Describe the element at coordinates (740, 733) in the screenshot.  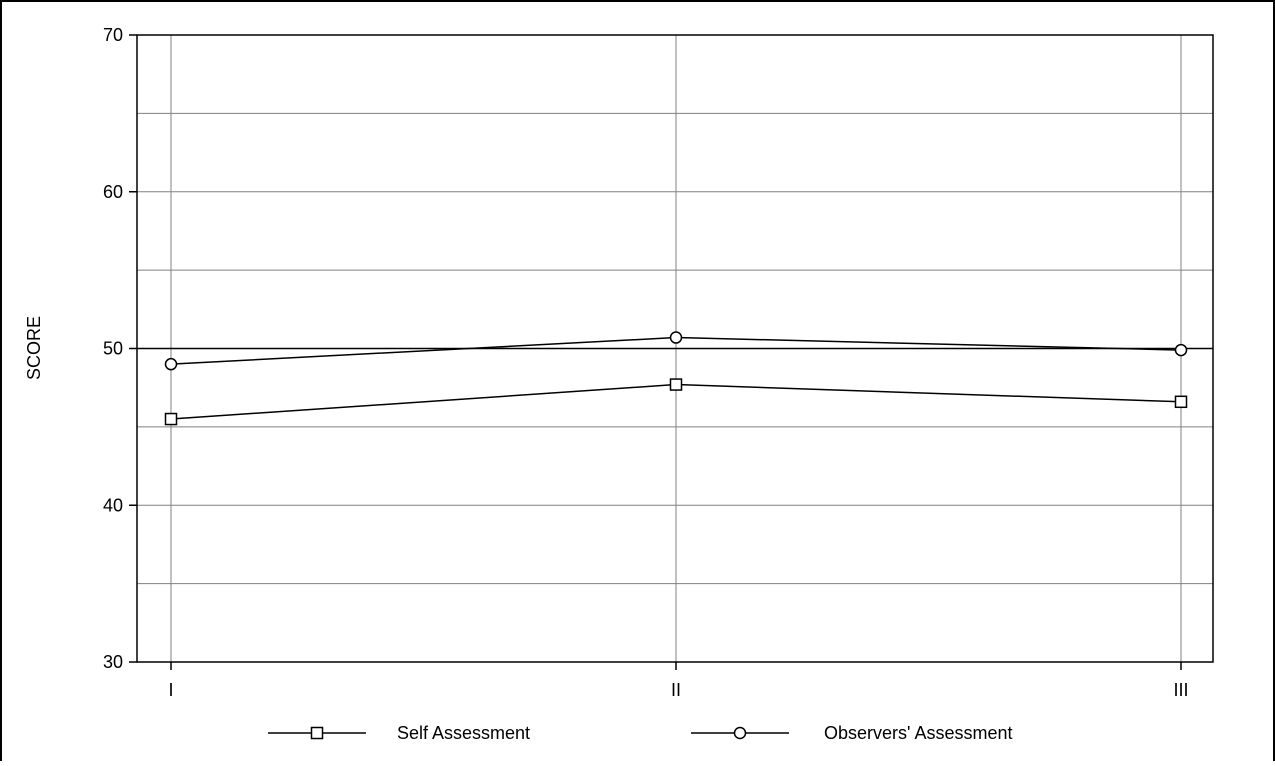
I see `legend-marker-circle` at that location.